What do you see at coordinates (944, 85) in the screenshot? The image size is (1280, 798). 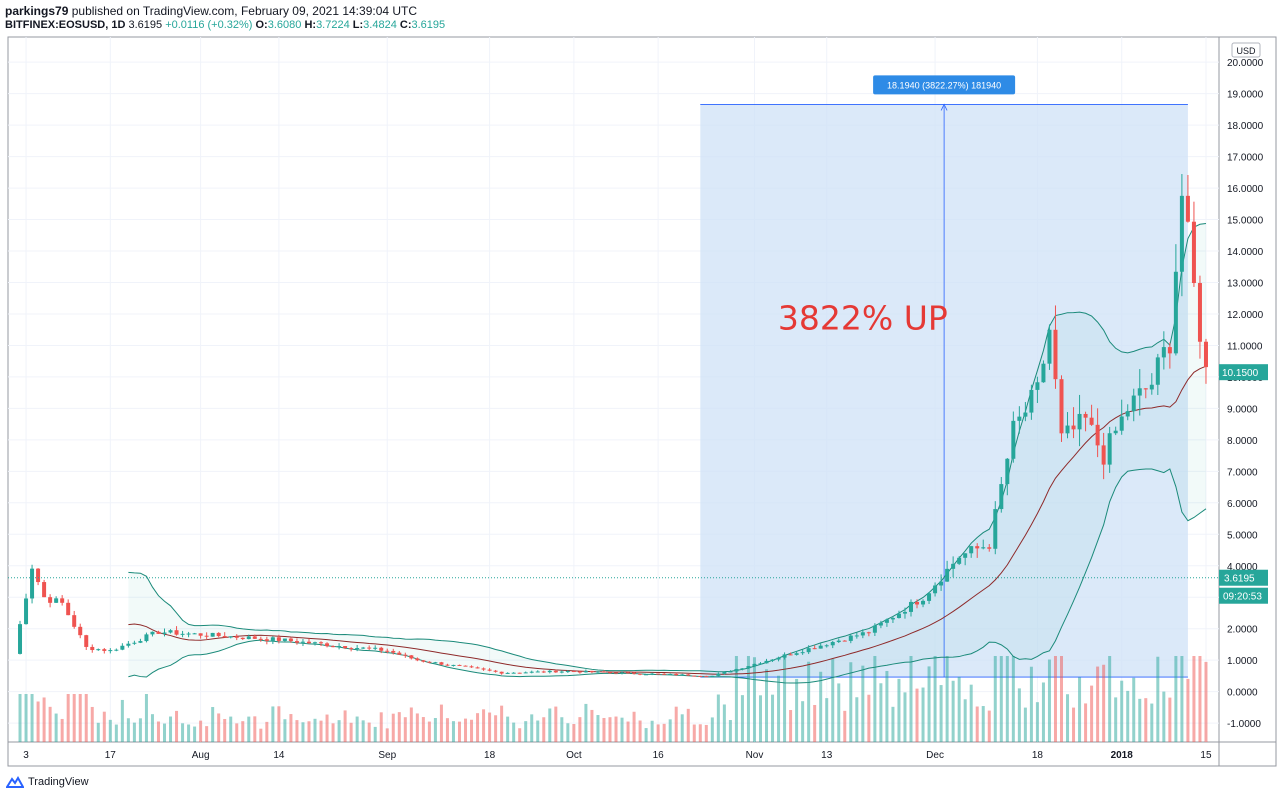 I see `price-range-label: 18.1940 (3822.27%) 181940` at bounding box center [944, 85].